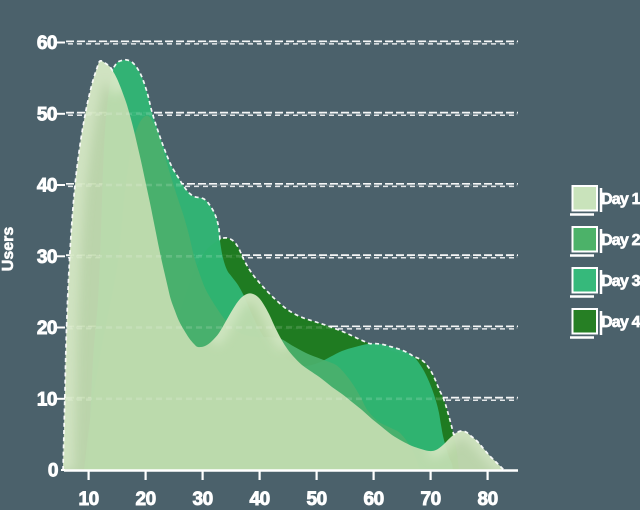 Image resolution: width=640 pixels, height=510 pixels. I want to click on svg-text: Day 2, so click(620, 240).